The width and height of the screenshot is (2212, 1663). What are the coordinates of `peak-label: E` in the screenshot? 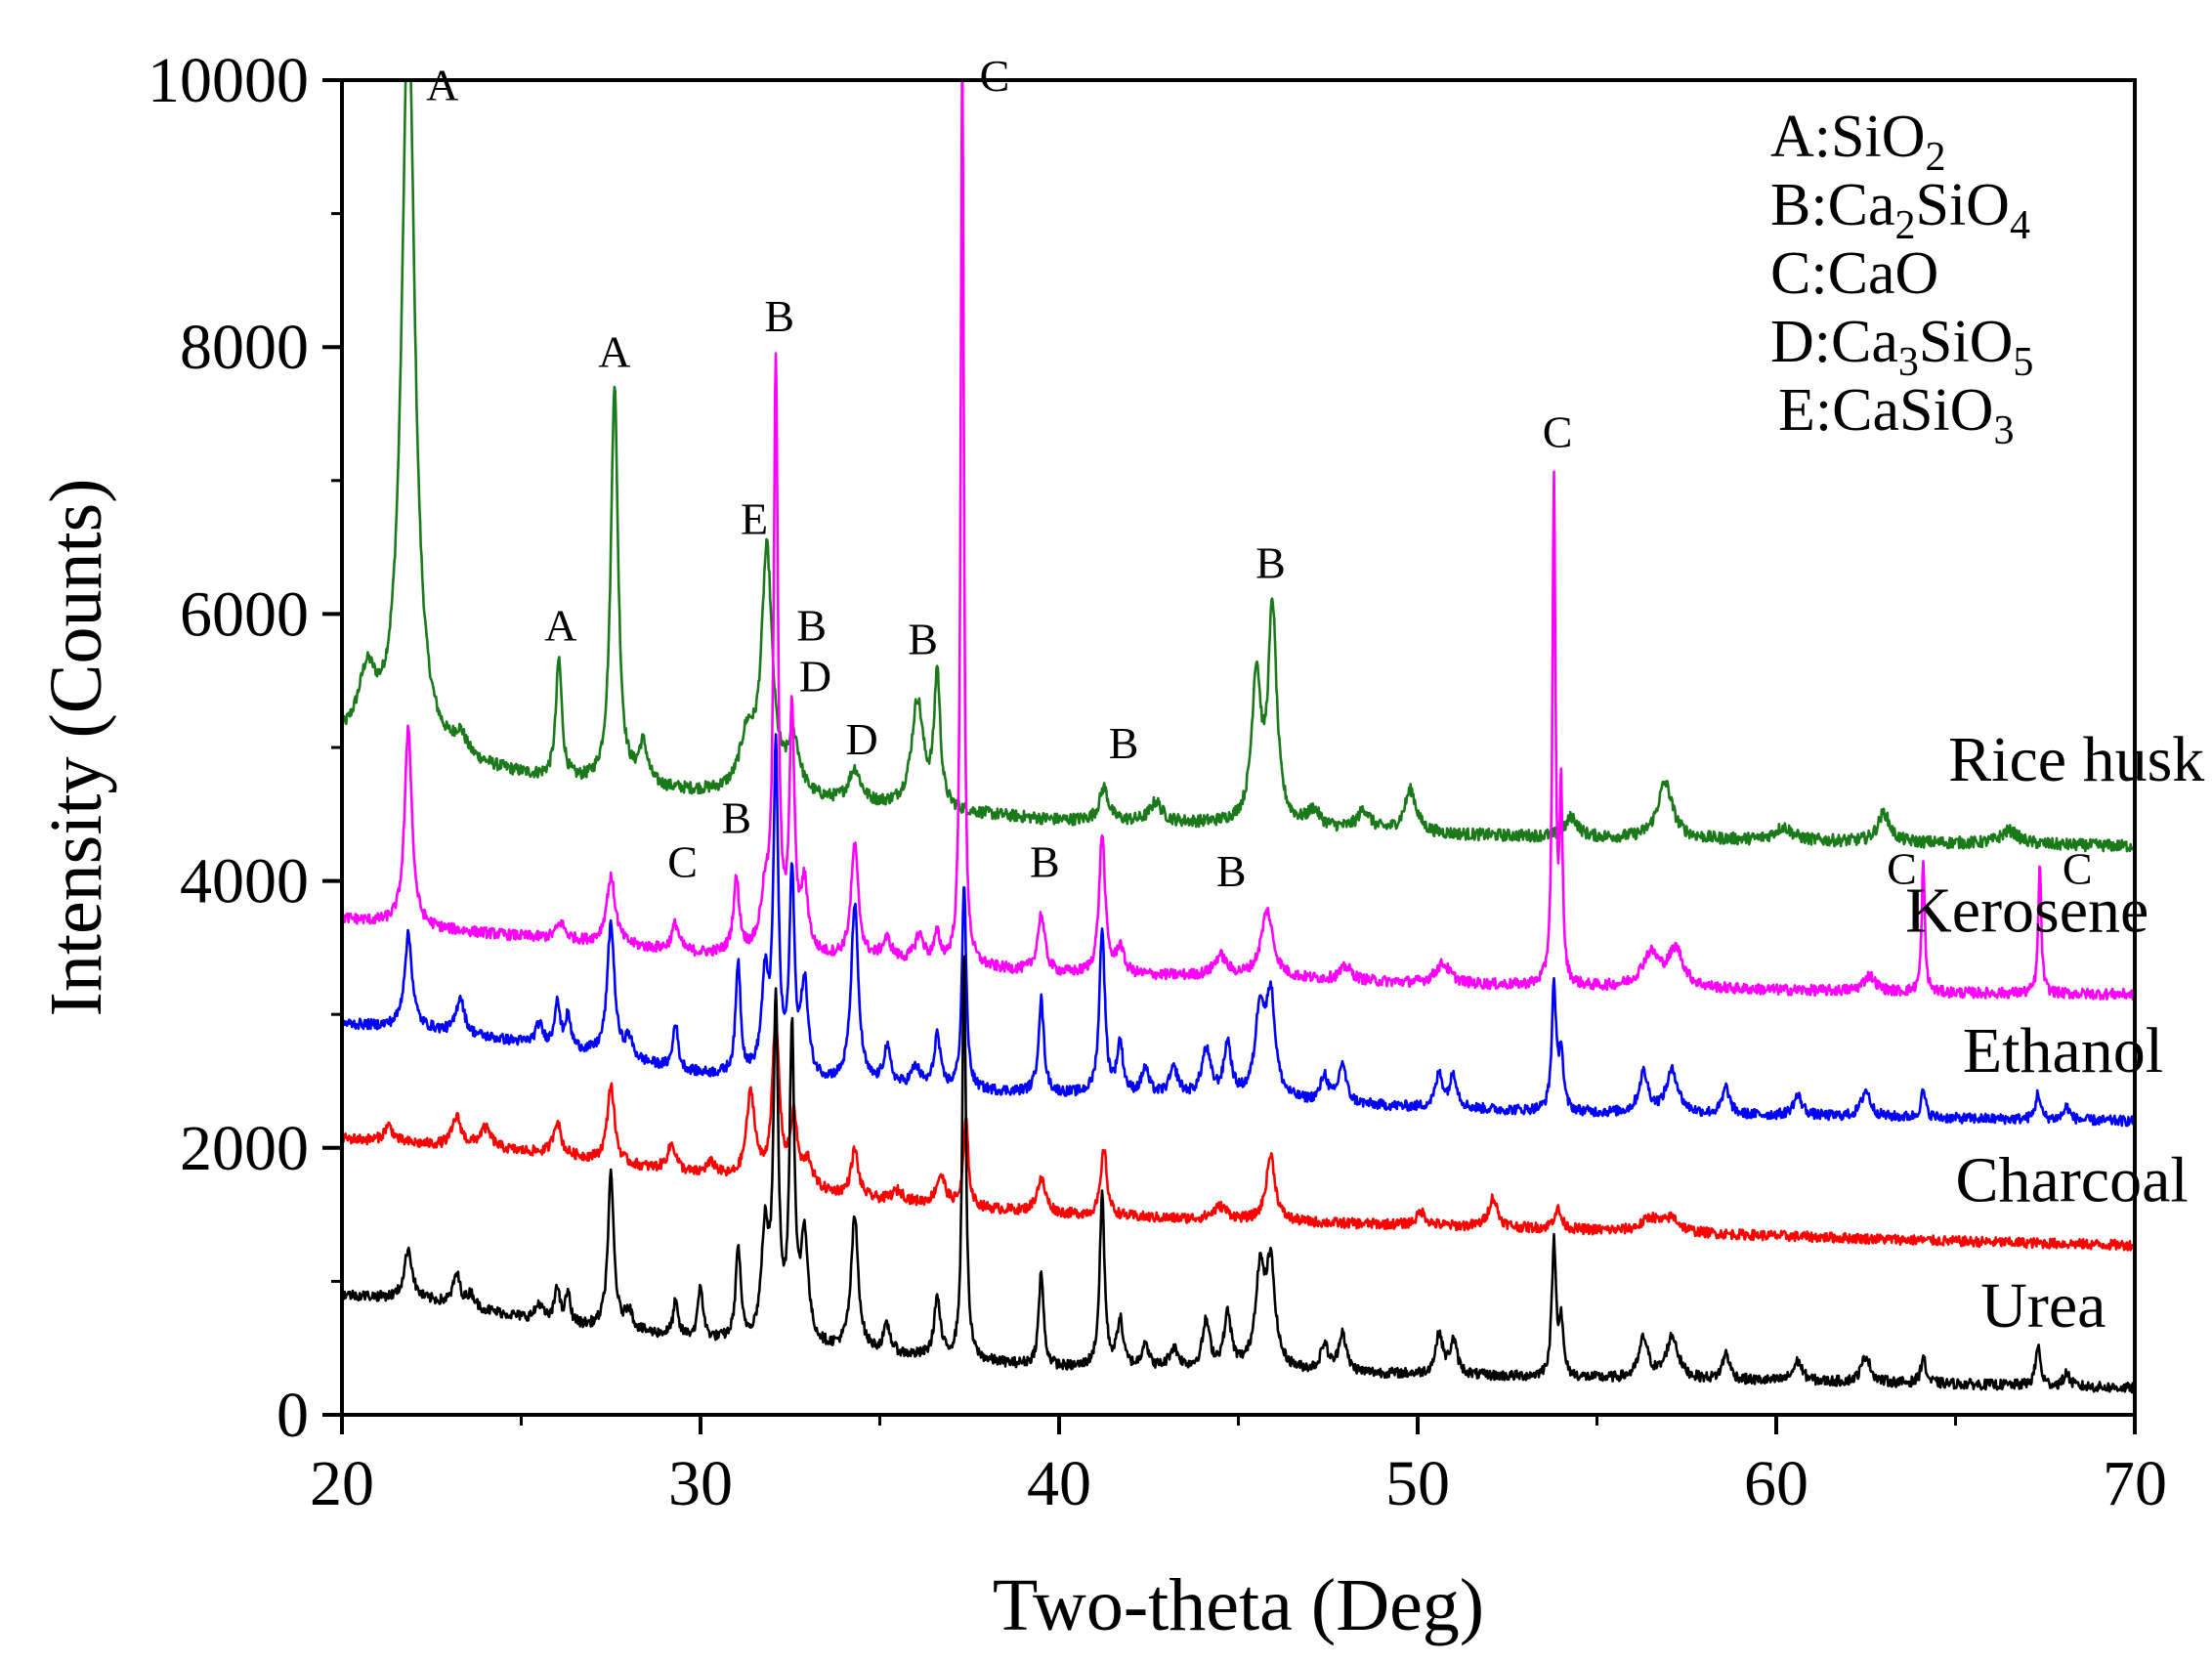 It's located at (754, 518).